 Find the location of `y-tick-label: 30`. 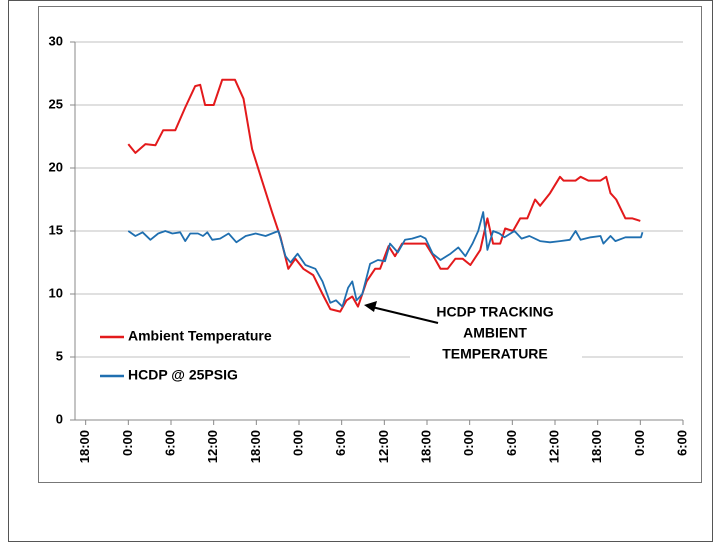

y-tick-label: 30 is located at coordinates (56, 40).